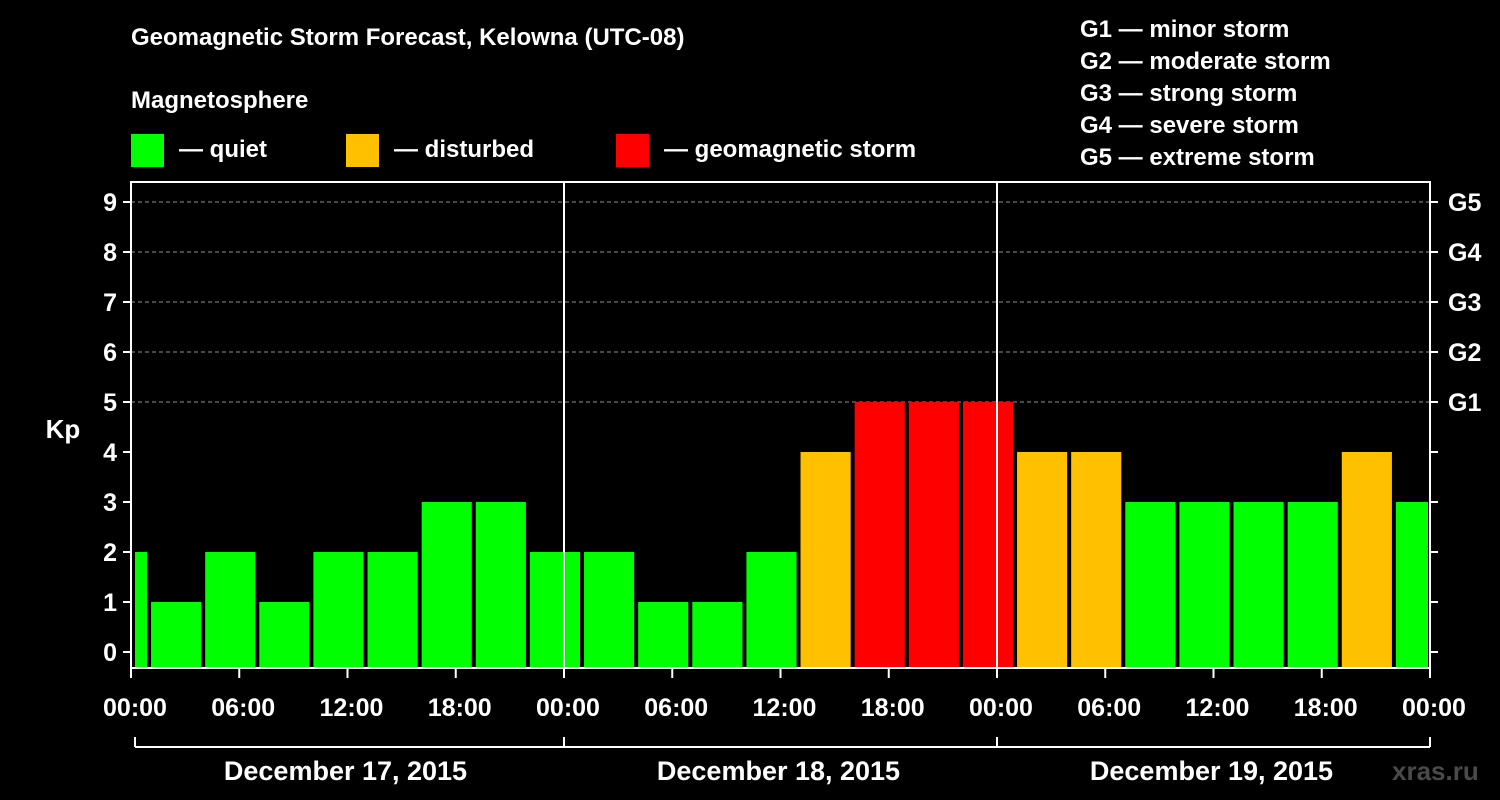  Describe the element at coordinates (1205, 61) in the screenshot. I see `g-scale-item-g2: G2 — moderate storm` at that location.